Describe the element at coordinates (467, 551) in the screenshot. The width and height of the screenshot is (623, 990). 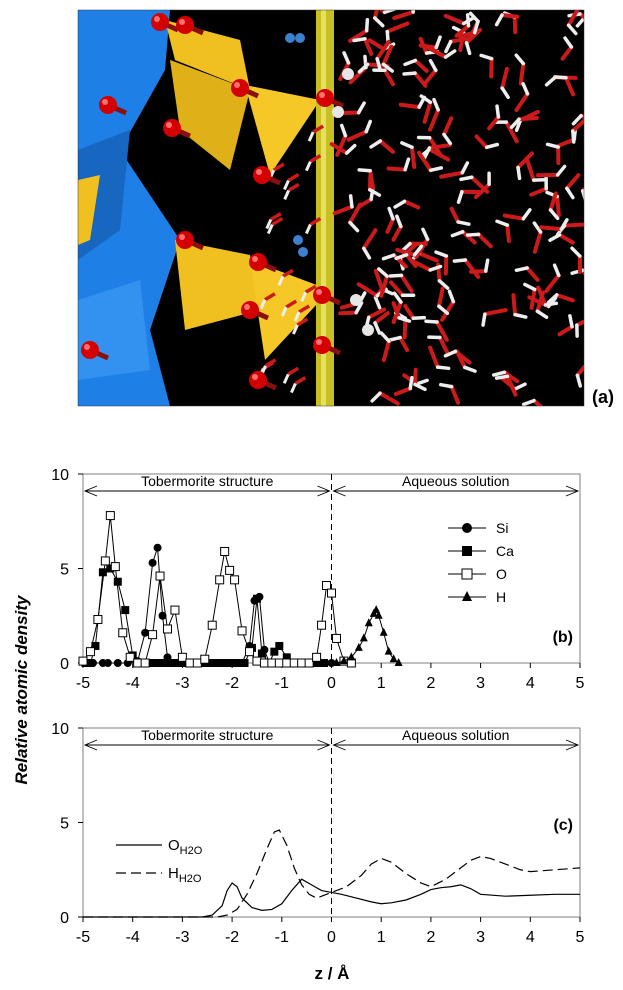
I see `legend-marker-ca` at that location.